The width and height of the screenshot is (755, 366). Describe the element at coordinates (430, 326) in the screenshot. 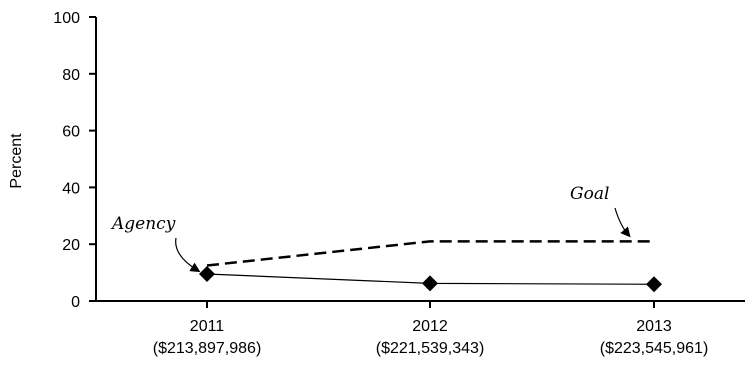

I see `x-tick-label-year: 2012` at that location.